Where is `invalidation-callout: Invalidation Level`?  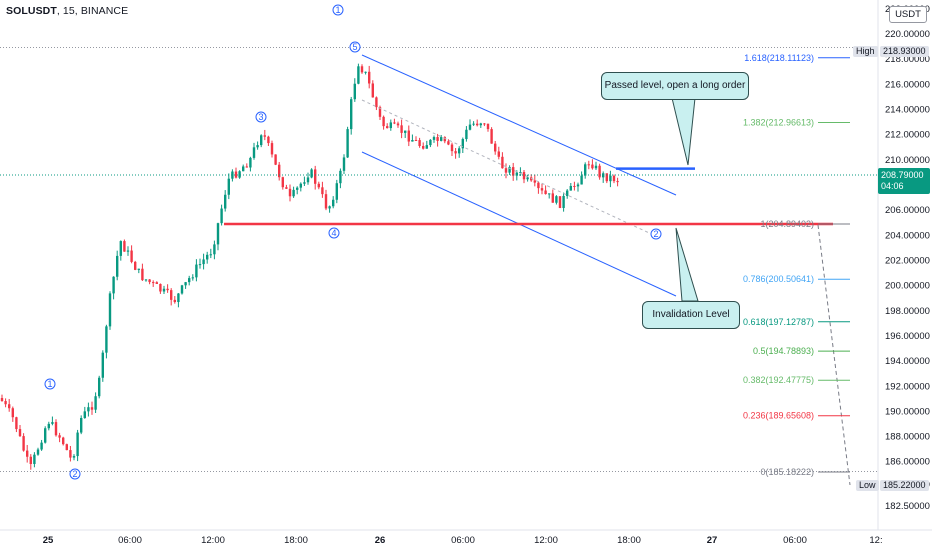 invalidation-callout: Invalidation Level is located at coordinates (691, 315).